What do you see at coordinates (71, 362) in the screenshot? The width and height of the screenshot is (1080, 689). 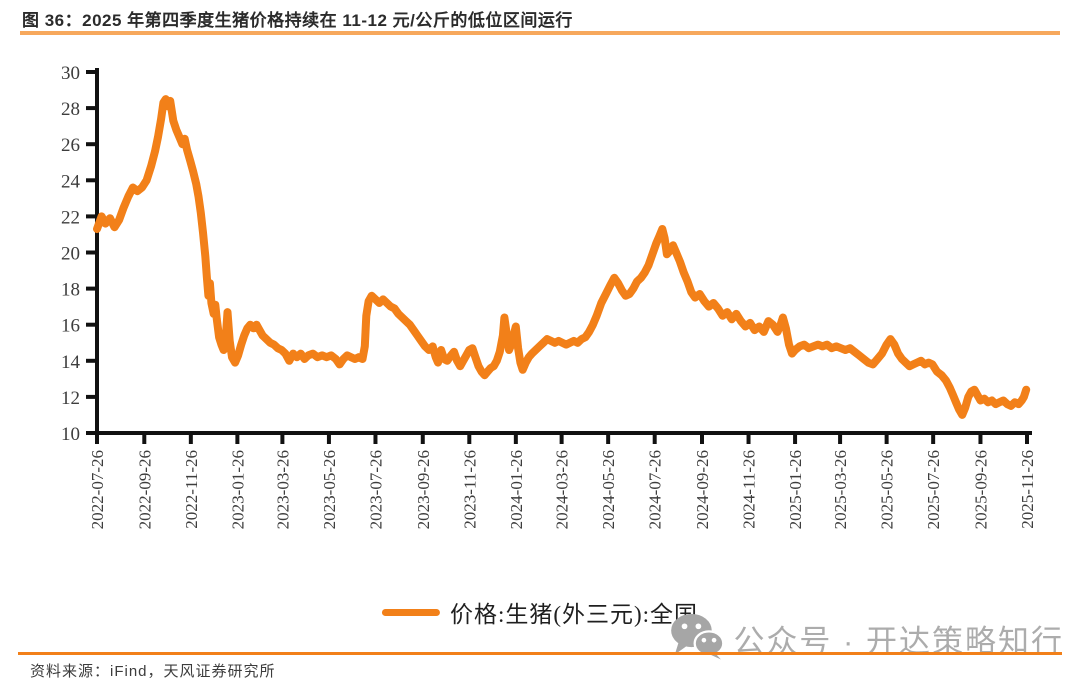 I see `y-tick-label: 14` at bounding box center [71, 362].